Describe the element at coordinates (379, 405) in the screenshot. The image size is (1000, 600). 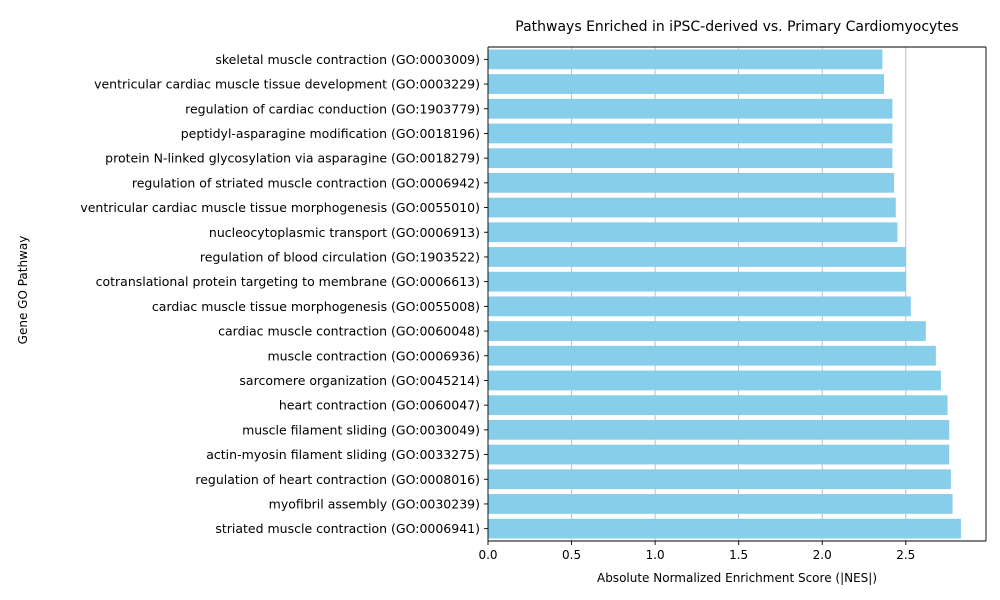
I see `y-tick-label-5: heart contraction (GO:0060047)` at that location.